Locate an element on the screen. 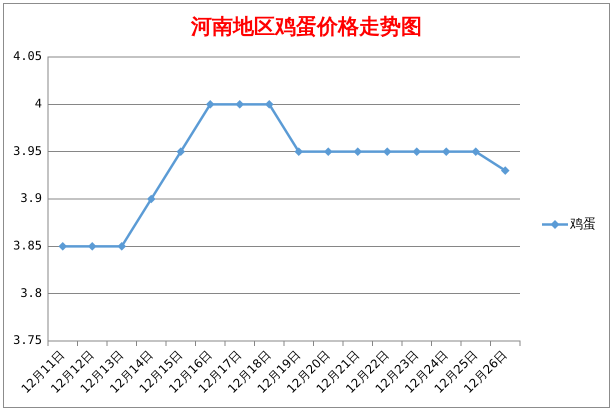 Image resolution: width=613 pixels, height=411 pixels. y-tick-label: 3.95 is located at coordinates (27, 151).